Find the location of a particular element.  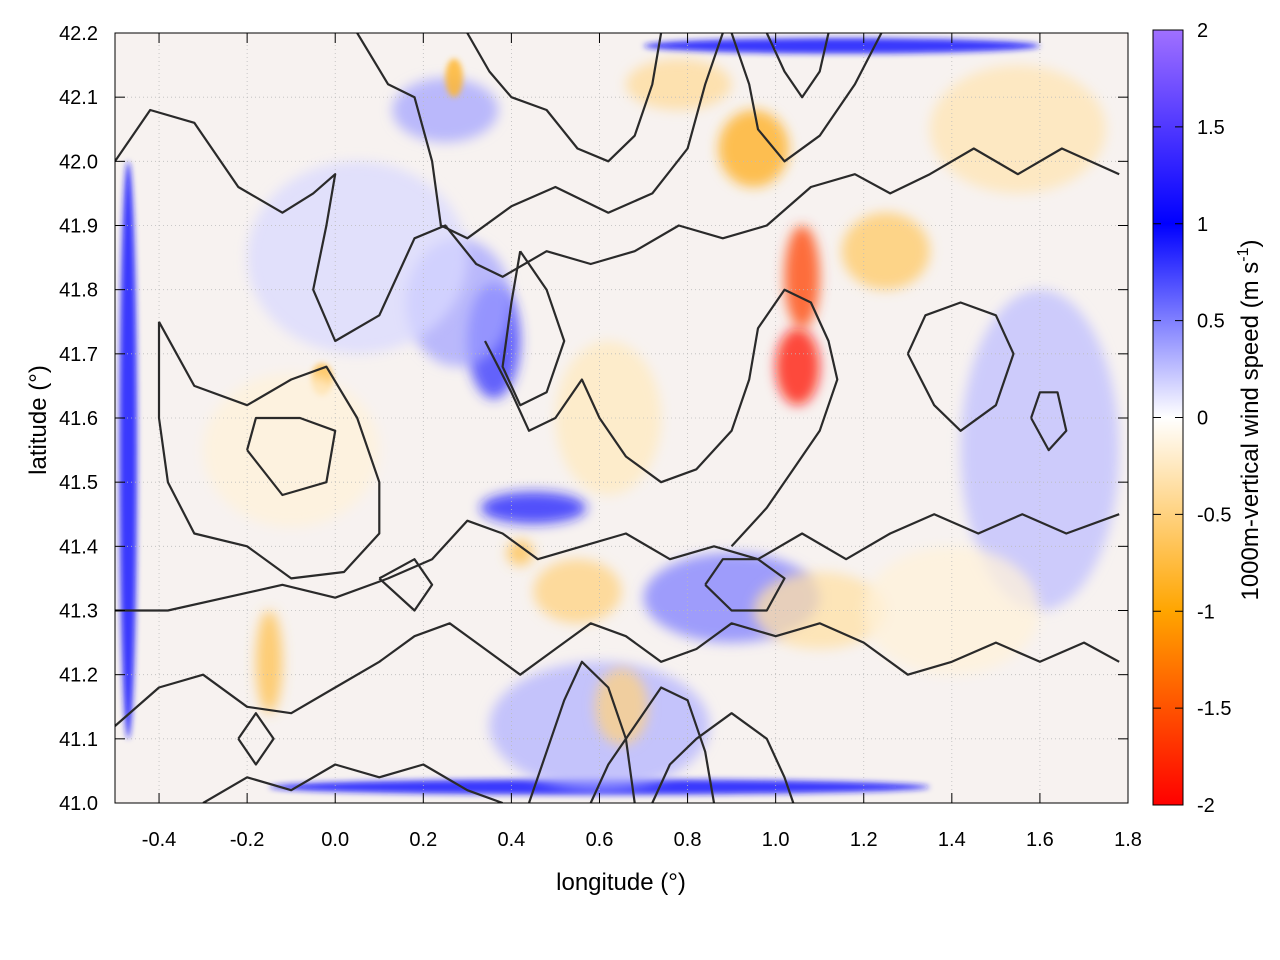

x-tick-label: 0.8 is located at coordinates (688, 840).